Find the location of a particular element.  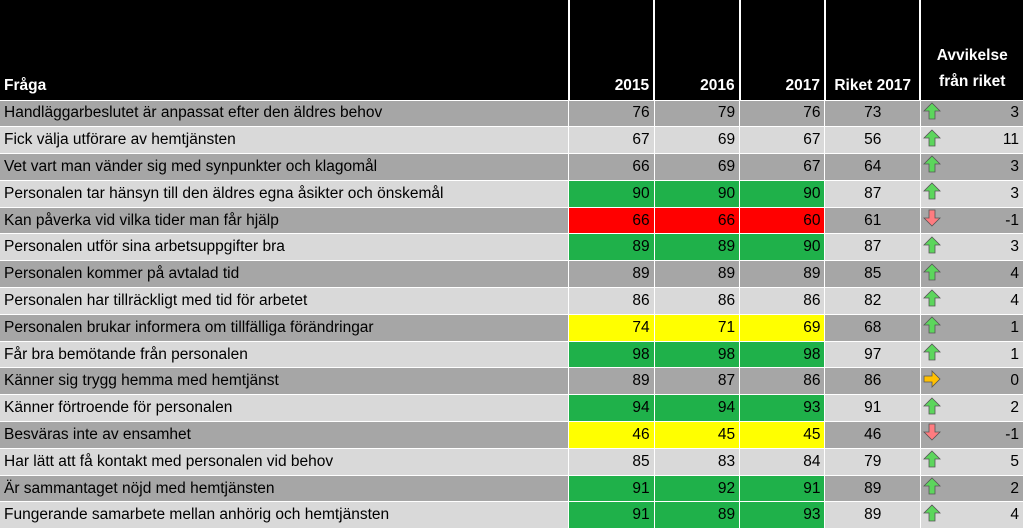

value-cell-2015: 85 is located at coordinates (611, 461).